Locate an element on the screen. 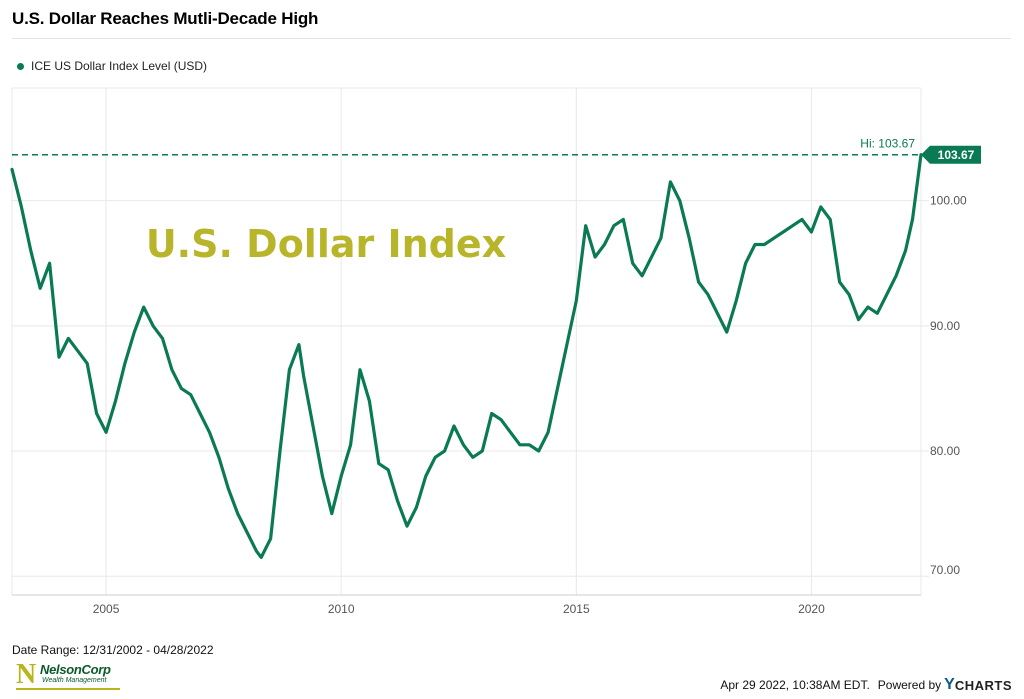 This screenshot has height=699, width=1024. high-reference-label: Hi: 103.67 is located at coordinates (887, 144).